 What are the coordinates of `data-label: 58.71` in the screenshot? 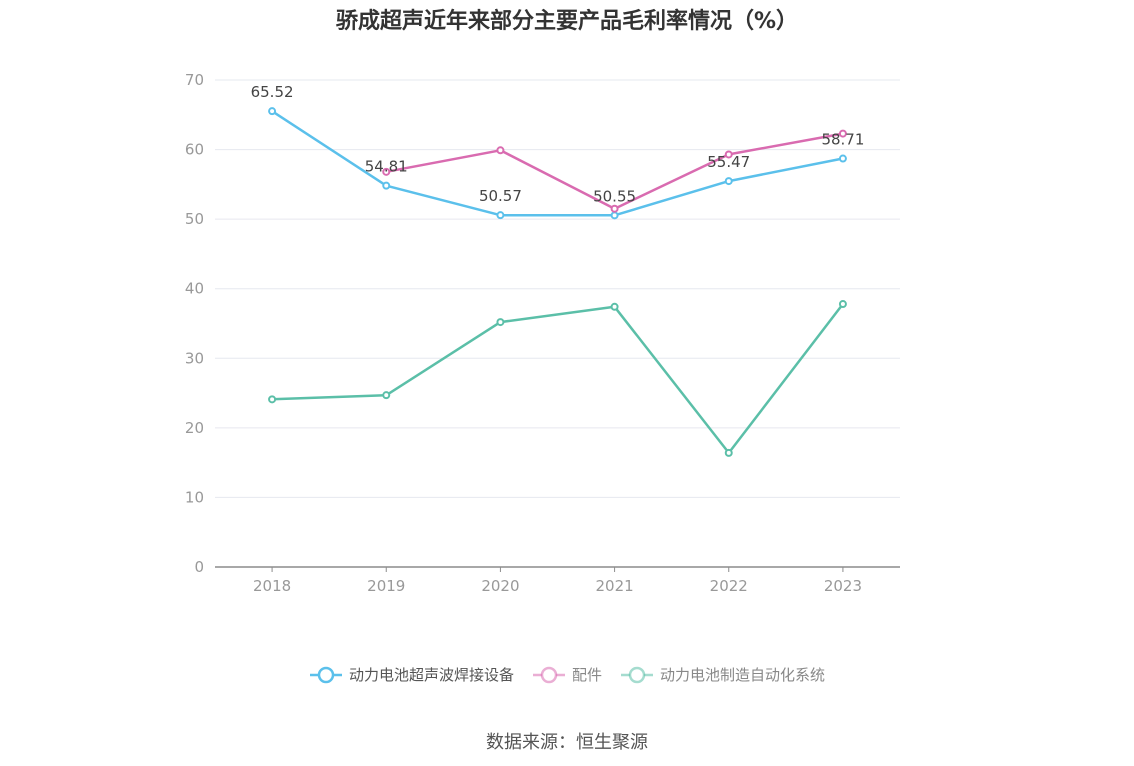 It's located at (842, 140).